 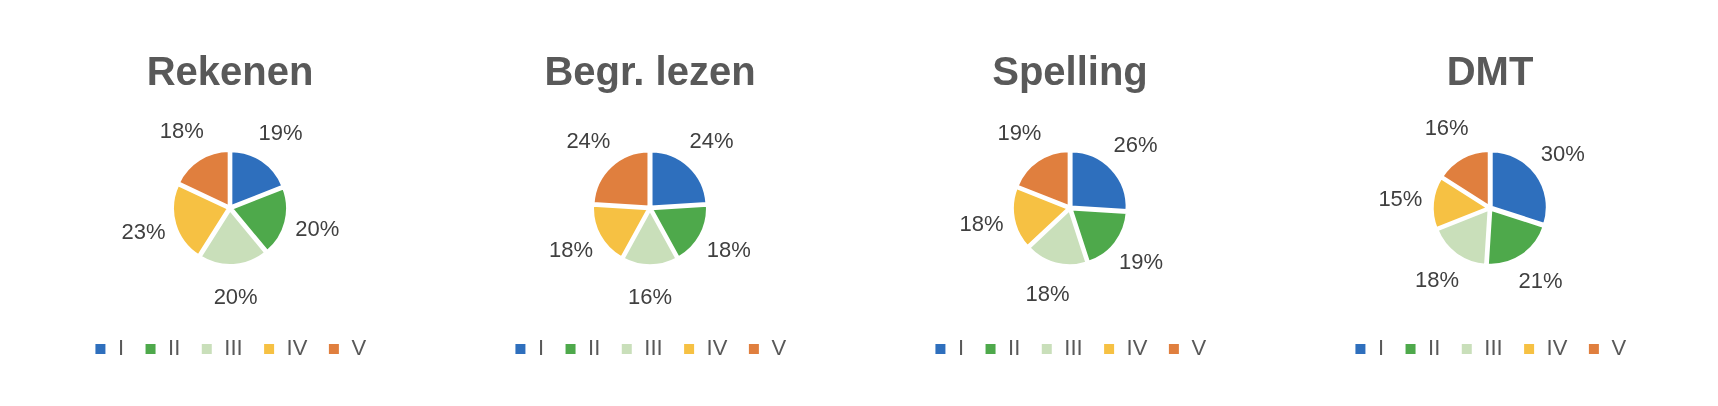 What do you see at coordinates (1490, 71) in the screenshot?
I see `chart-title: DMT` at bounding box center [1490, 71].